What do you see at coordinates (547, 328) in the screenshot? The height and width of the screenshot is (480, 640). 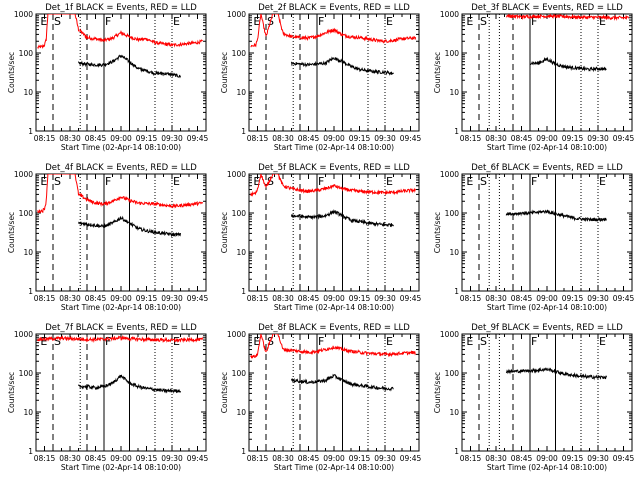 I see `panel-title: Det_9f BLACK = Events, RED = LLD` at bounding box center [547, 328].